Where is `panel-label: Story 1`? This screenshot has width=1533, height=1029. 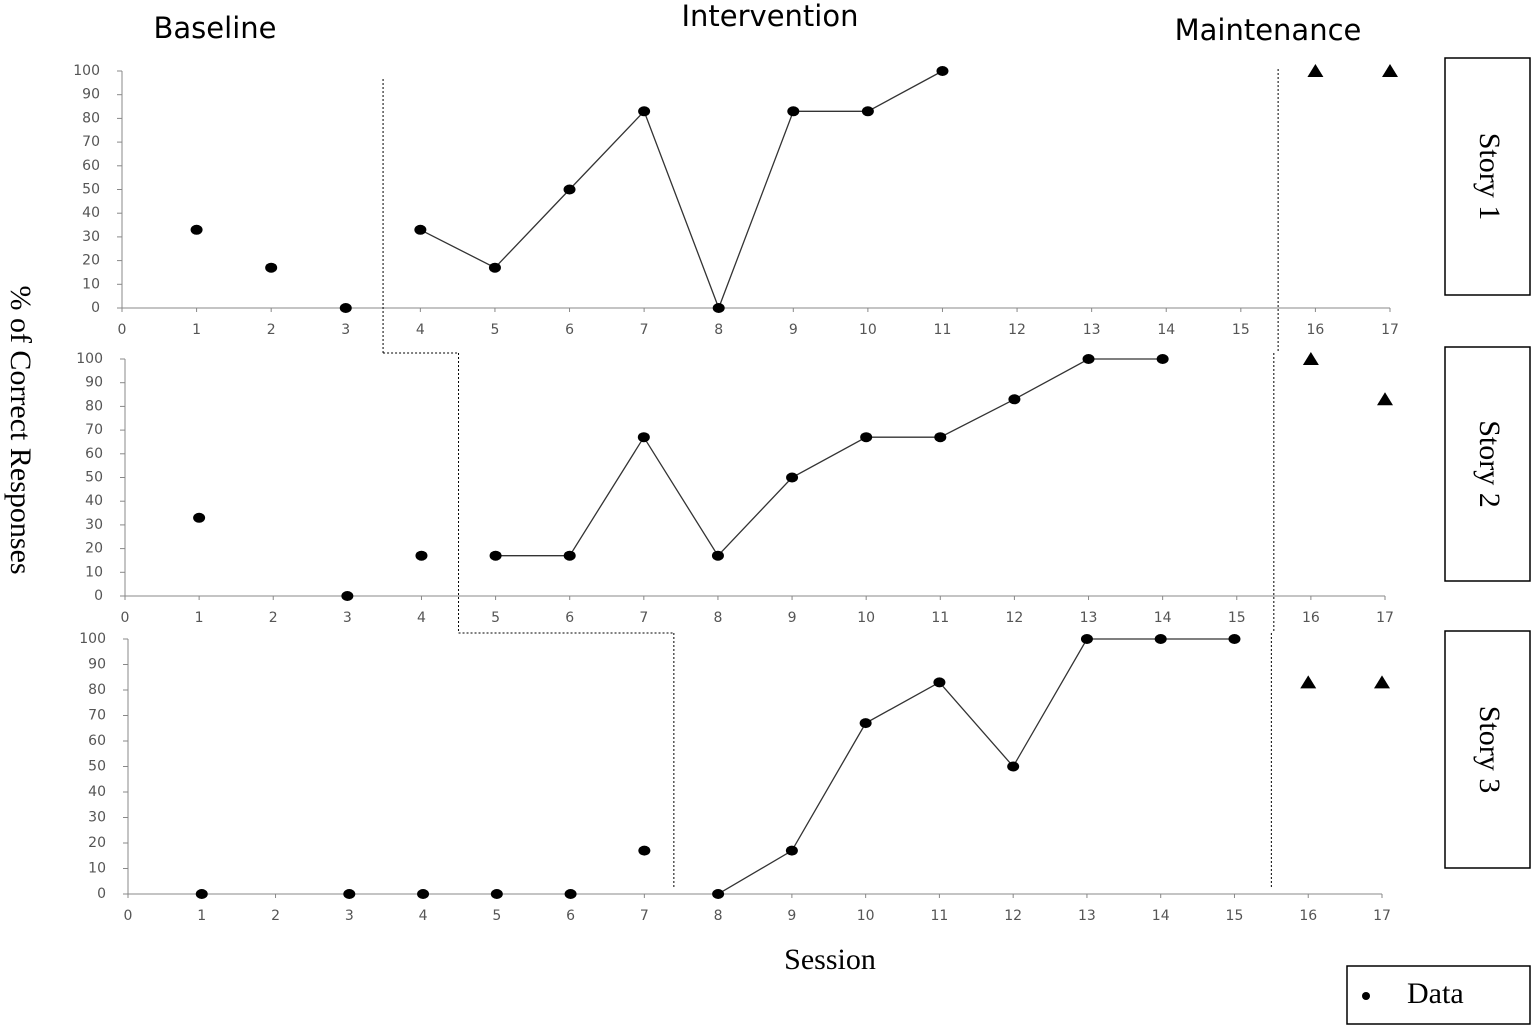
panel-label: Story 1 is located at coordinates (1489, 177).